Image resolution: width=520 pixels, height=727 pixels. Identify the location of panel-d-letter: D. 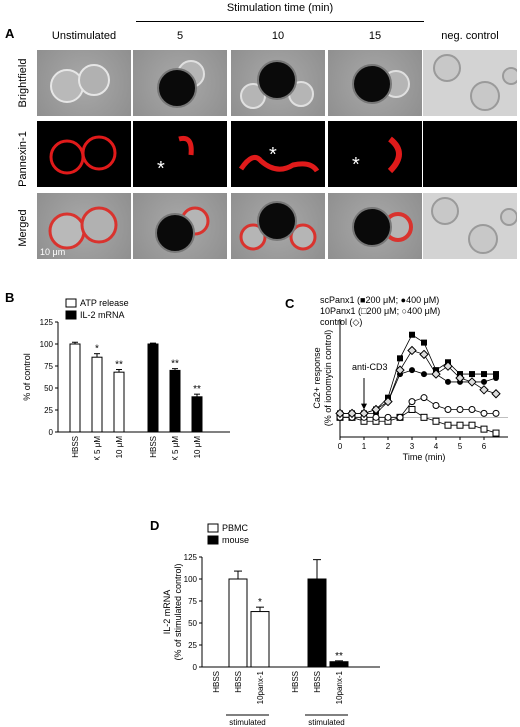
(155, 525).